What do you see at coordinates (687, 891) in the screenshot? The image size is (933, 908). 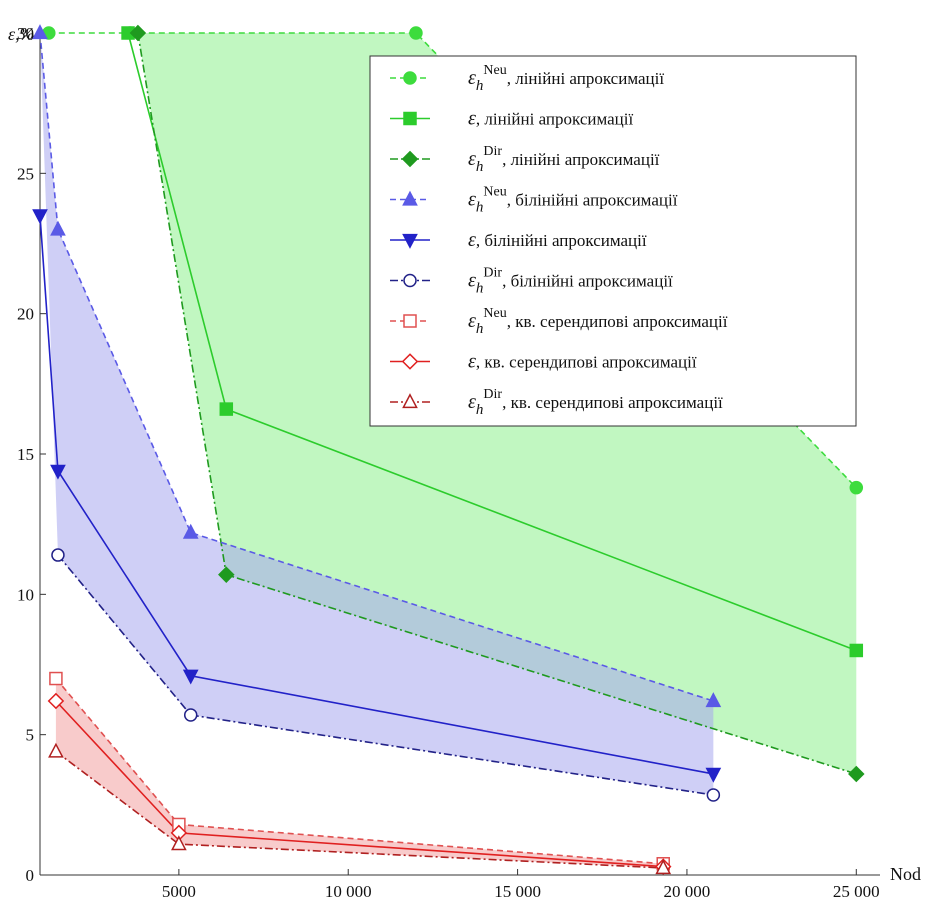 I see `x-tick-label: 20 000` at bounding box center [687, 891].